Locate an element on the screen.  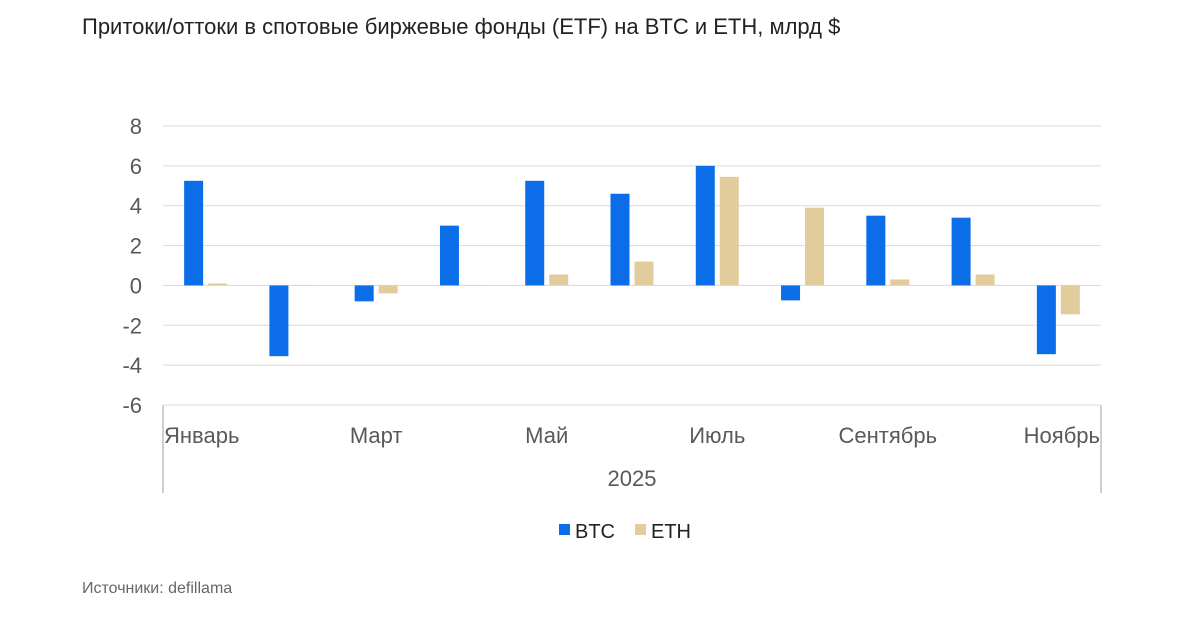
x-category-label: Июль is located at coordinates (717, 435).